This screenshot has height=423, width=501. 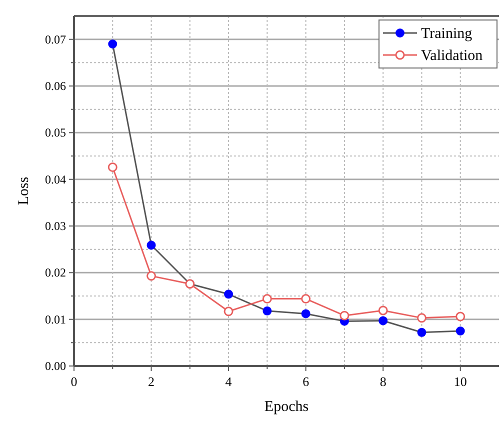 I want to click on y-tick-label: 0.05, so click(x=55, y=133).